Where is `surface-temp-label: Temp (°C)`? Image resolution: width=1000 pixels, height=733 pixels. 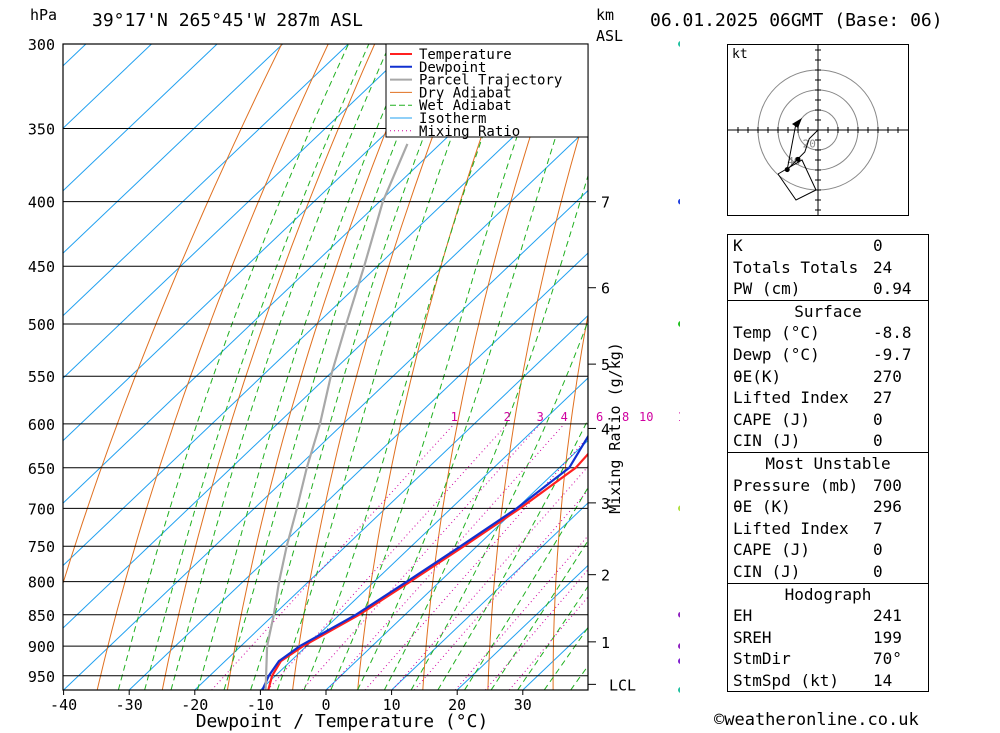 surface-temp-label: Temp (°C) is located at coordinates (776, 333).